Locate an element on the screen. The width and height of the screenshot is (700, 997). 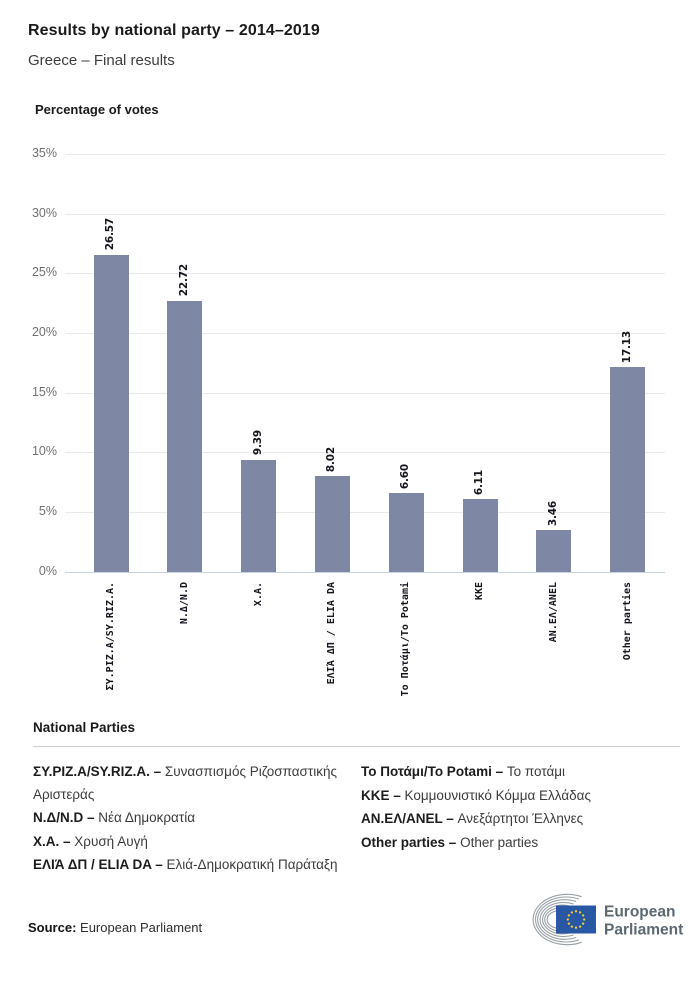
chart-title: Percentage of votes is located at coordinates (97, 109).